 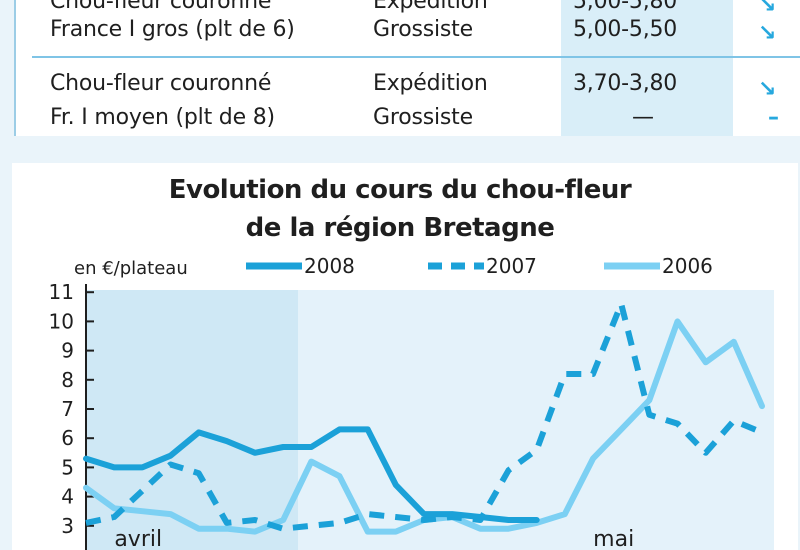 What do you see at coordinates (162, 117) in the screenshot?
I see `product-cell: Fr. I moyen (plt de 8)` at bounding box center [162, 117].